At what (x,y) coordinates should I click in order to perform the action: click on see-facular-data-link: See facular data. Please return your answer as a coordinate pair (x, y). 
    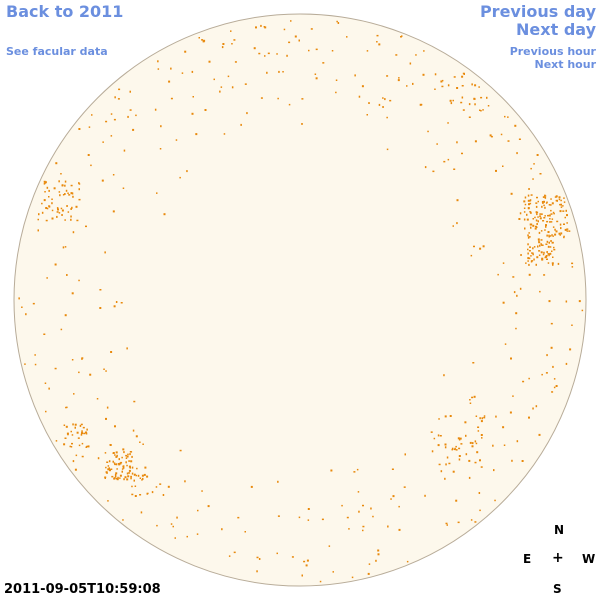
    Looking at the image, I should click on (57, 51).